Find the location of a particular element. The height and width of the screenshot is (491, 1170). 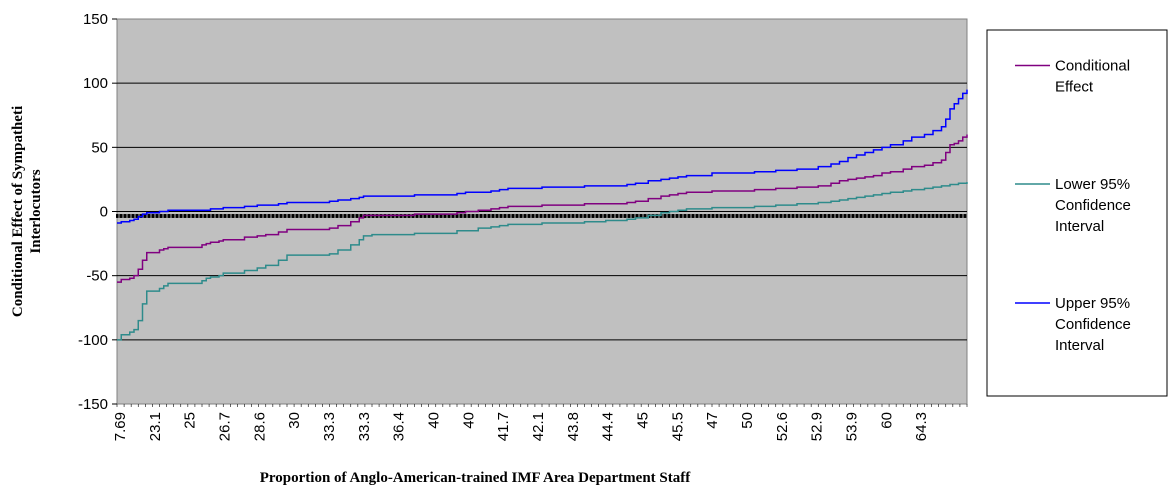

x-tick-label: 44.4 is located at coordinates (608, 426).